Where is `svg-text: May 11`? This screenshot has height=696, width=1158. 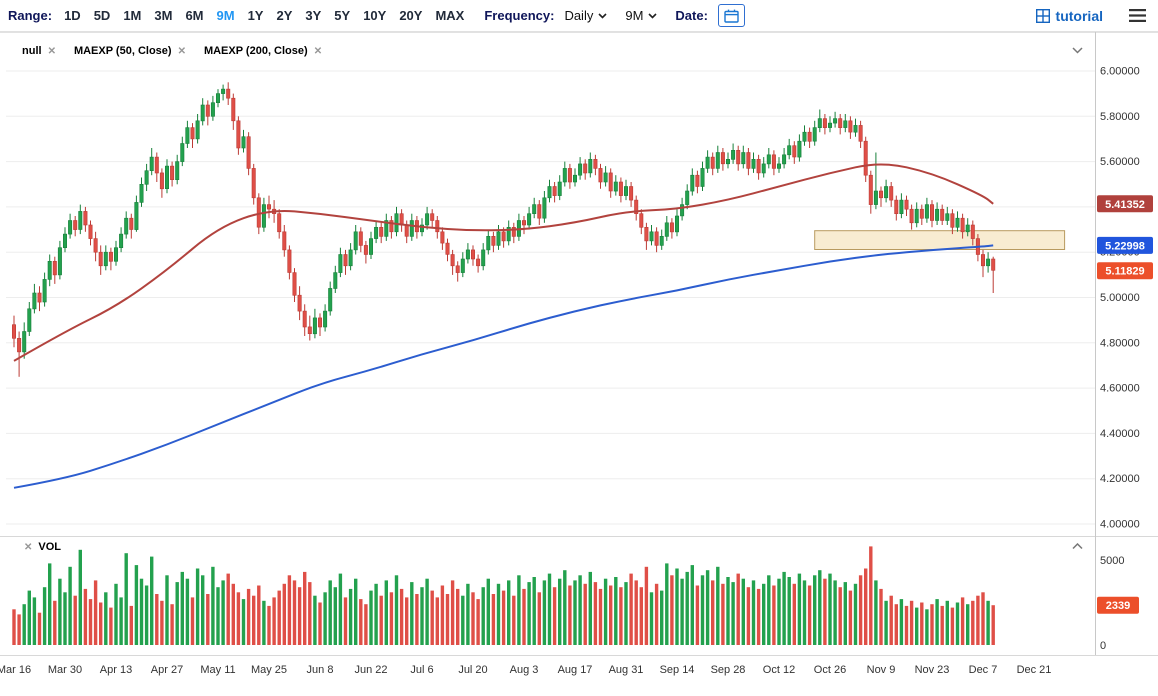
svg-text: May 11 is located at coordinates (217, 670).